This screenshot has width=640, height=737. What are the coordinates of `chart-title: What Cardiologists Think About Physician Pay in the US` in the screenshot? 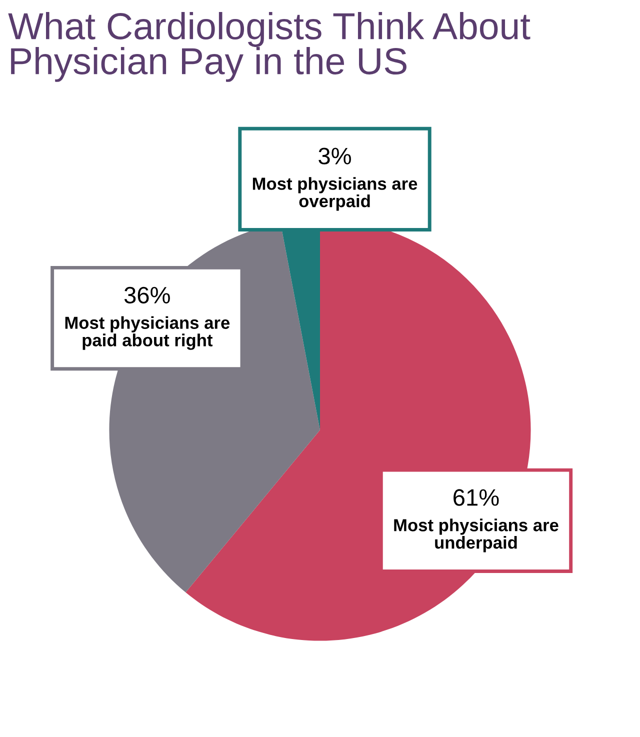 It's located at (269, 47).